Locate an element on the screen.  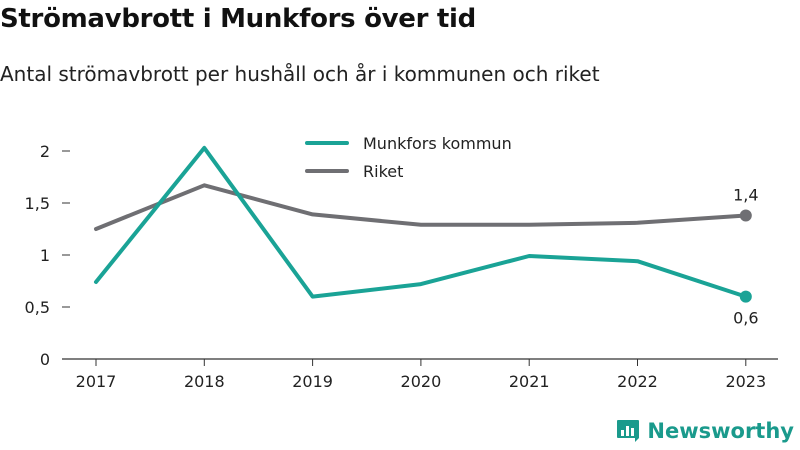
y-tick-label: 0 is located at coordinates (45, 359).